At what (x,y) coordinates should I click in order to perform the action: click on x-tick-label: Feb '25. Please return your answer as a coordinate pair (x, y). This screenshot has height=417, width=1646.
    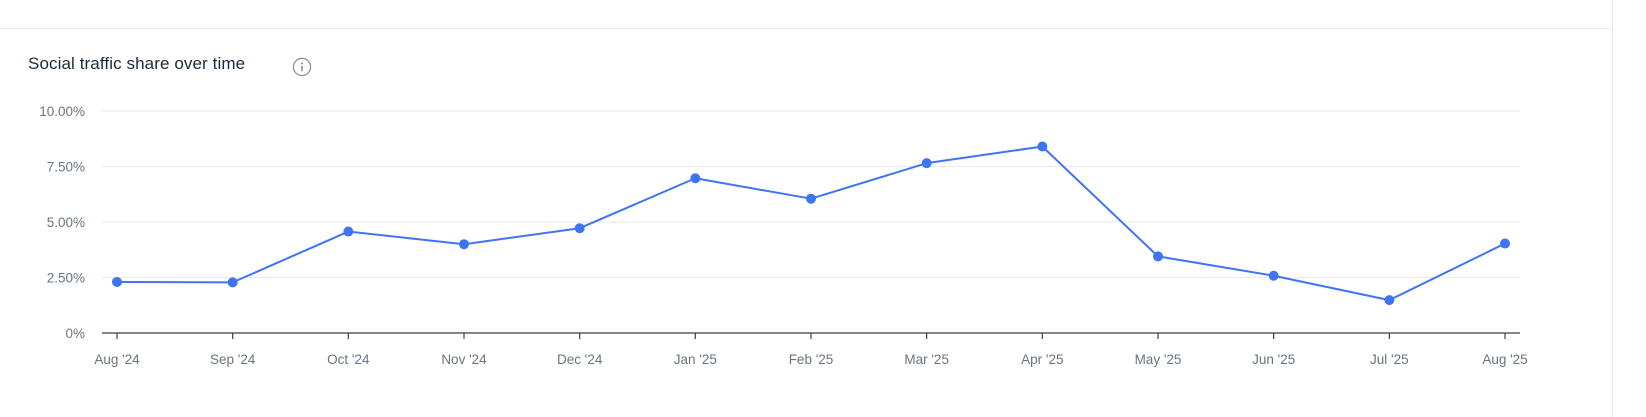
    Looking at the image, I should click on (811, 359).